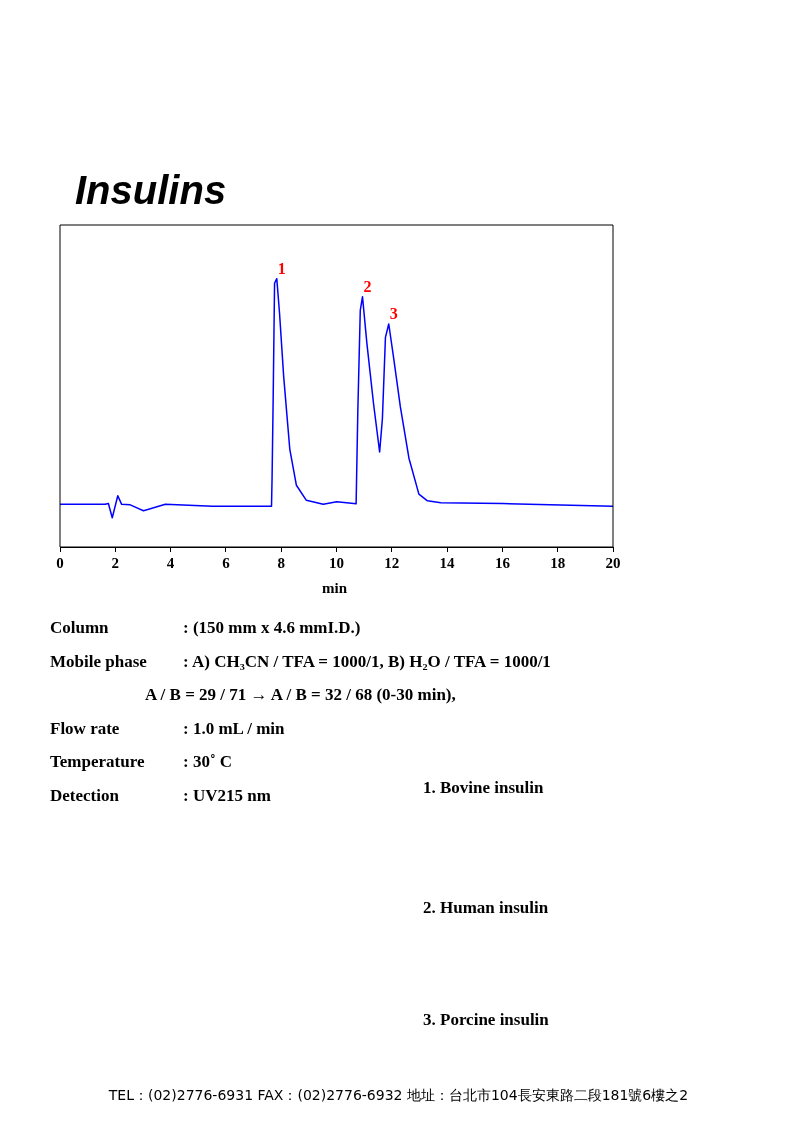 The height and width of the screenshot is (1123, 797). I want to click on x-tick-label: 12, so click(392, 562).